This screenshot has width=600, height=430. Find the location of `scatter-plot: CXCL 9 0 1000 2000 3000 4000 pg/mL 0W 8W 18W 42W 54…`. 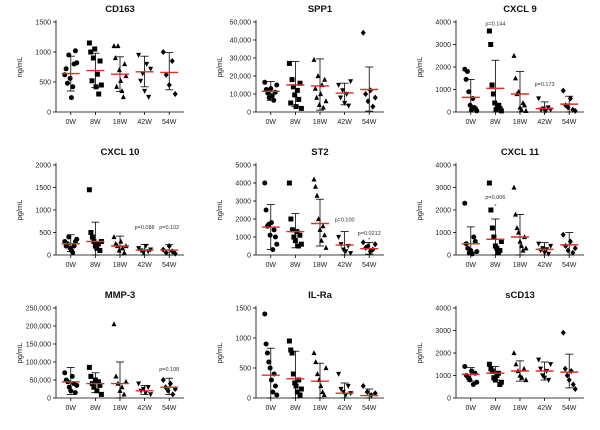

scatter-plot: CXCL 9 0 1000 2000 3000 4000 pg/mL 0W 8W 18W 42W 54… is located at coordinates (499, 65).